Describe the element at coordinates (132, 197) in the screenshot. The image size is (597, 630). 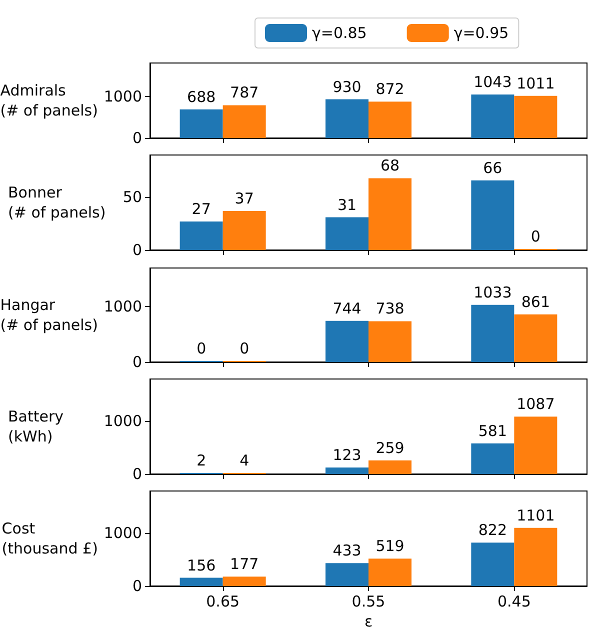
I see `y-tick-label: 50` at that location.